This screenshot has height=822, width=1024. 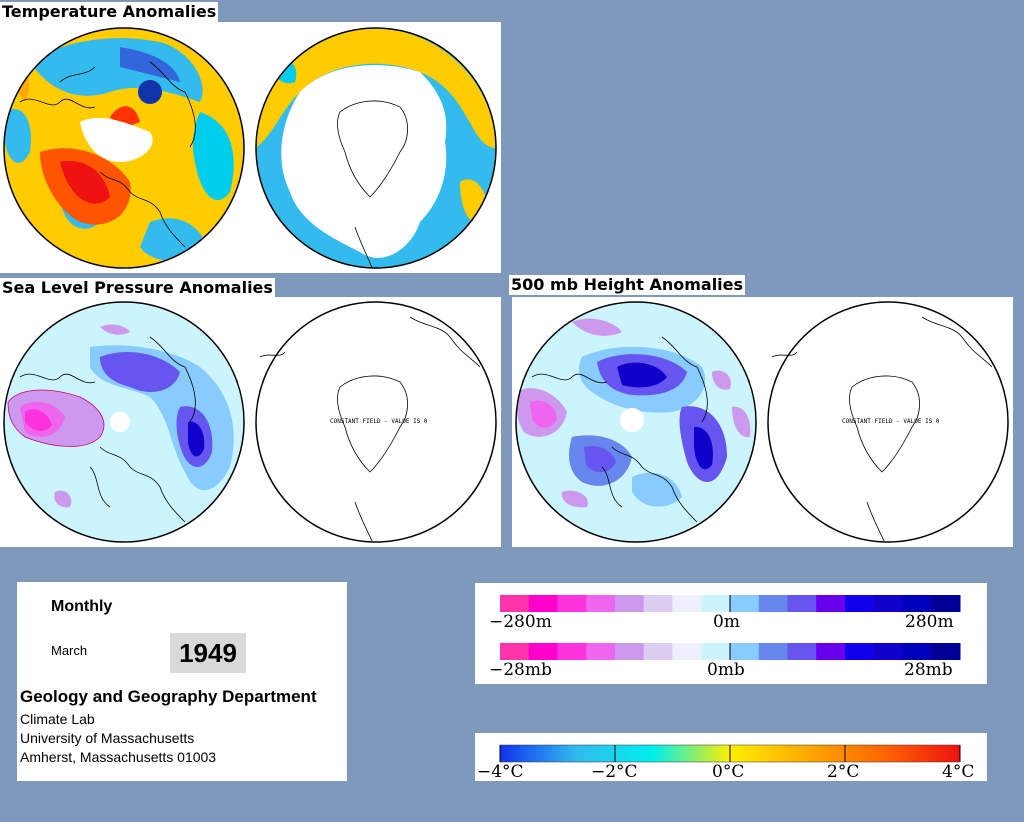 I want to click on height-pressure-legend-bars, so click(x=730, y=627).